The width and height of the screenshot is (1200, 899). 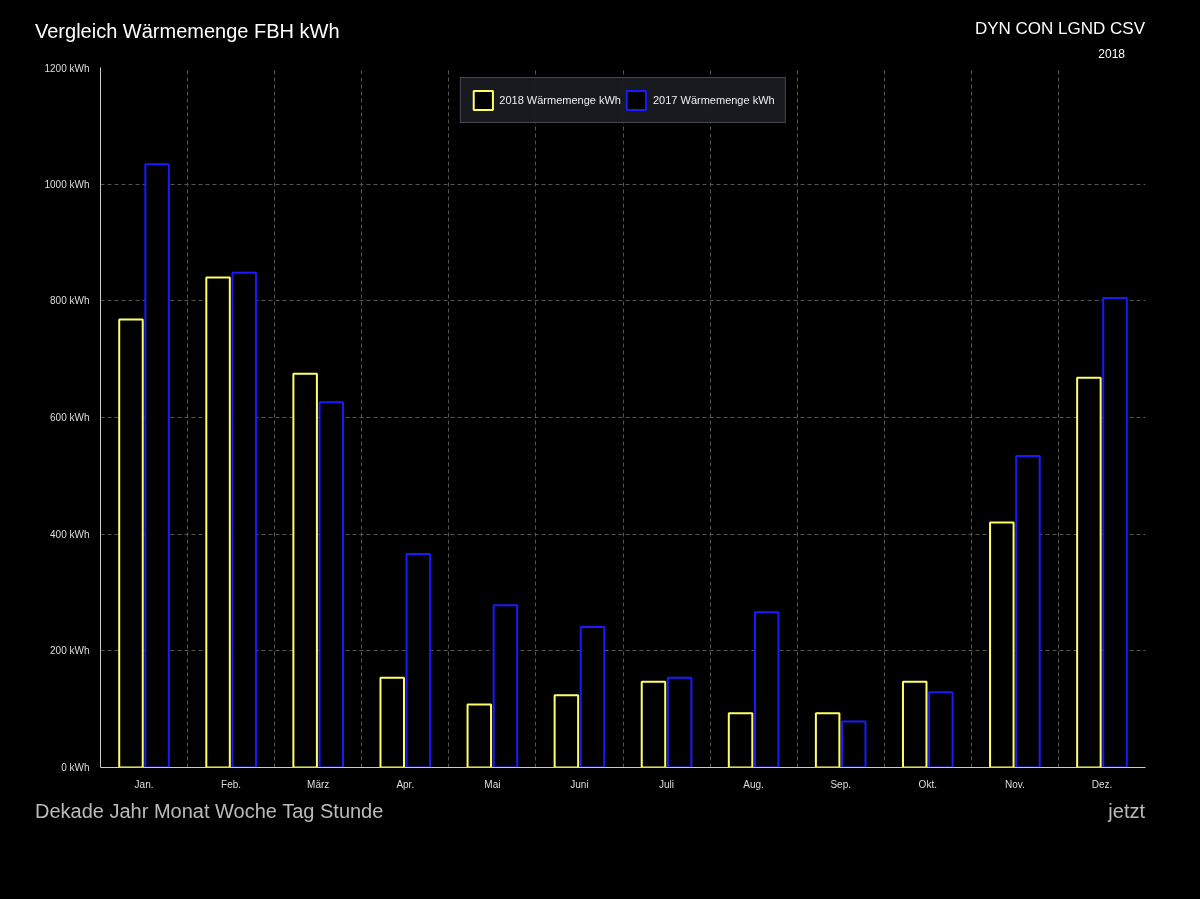 What do you see at coordinates (144, 784) in the screenshot?
I see `x-tick-label: Jan.` at bounding box center [144, 784].